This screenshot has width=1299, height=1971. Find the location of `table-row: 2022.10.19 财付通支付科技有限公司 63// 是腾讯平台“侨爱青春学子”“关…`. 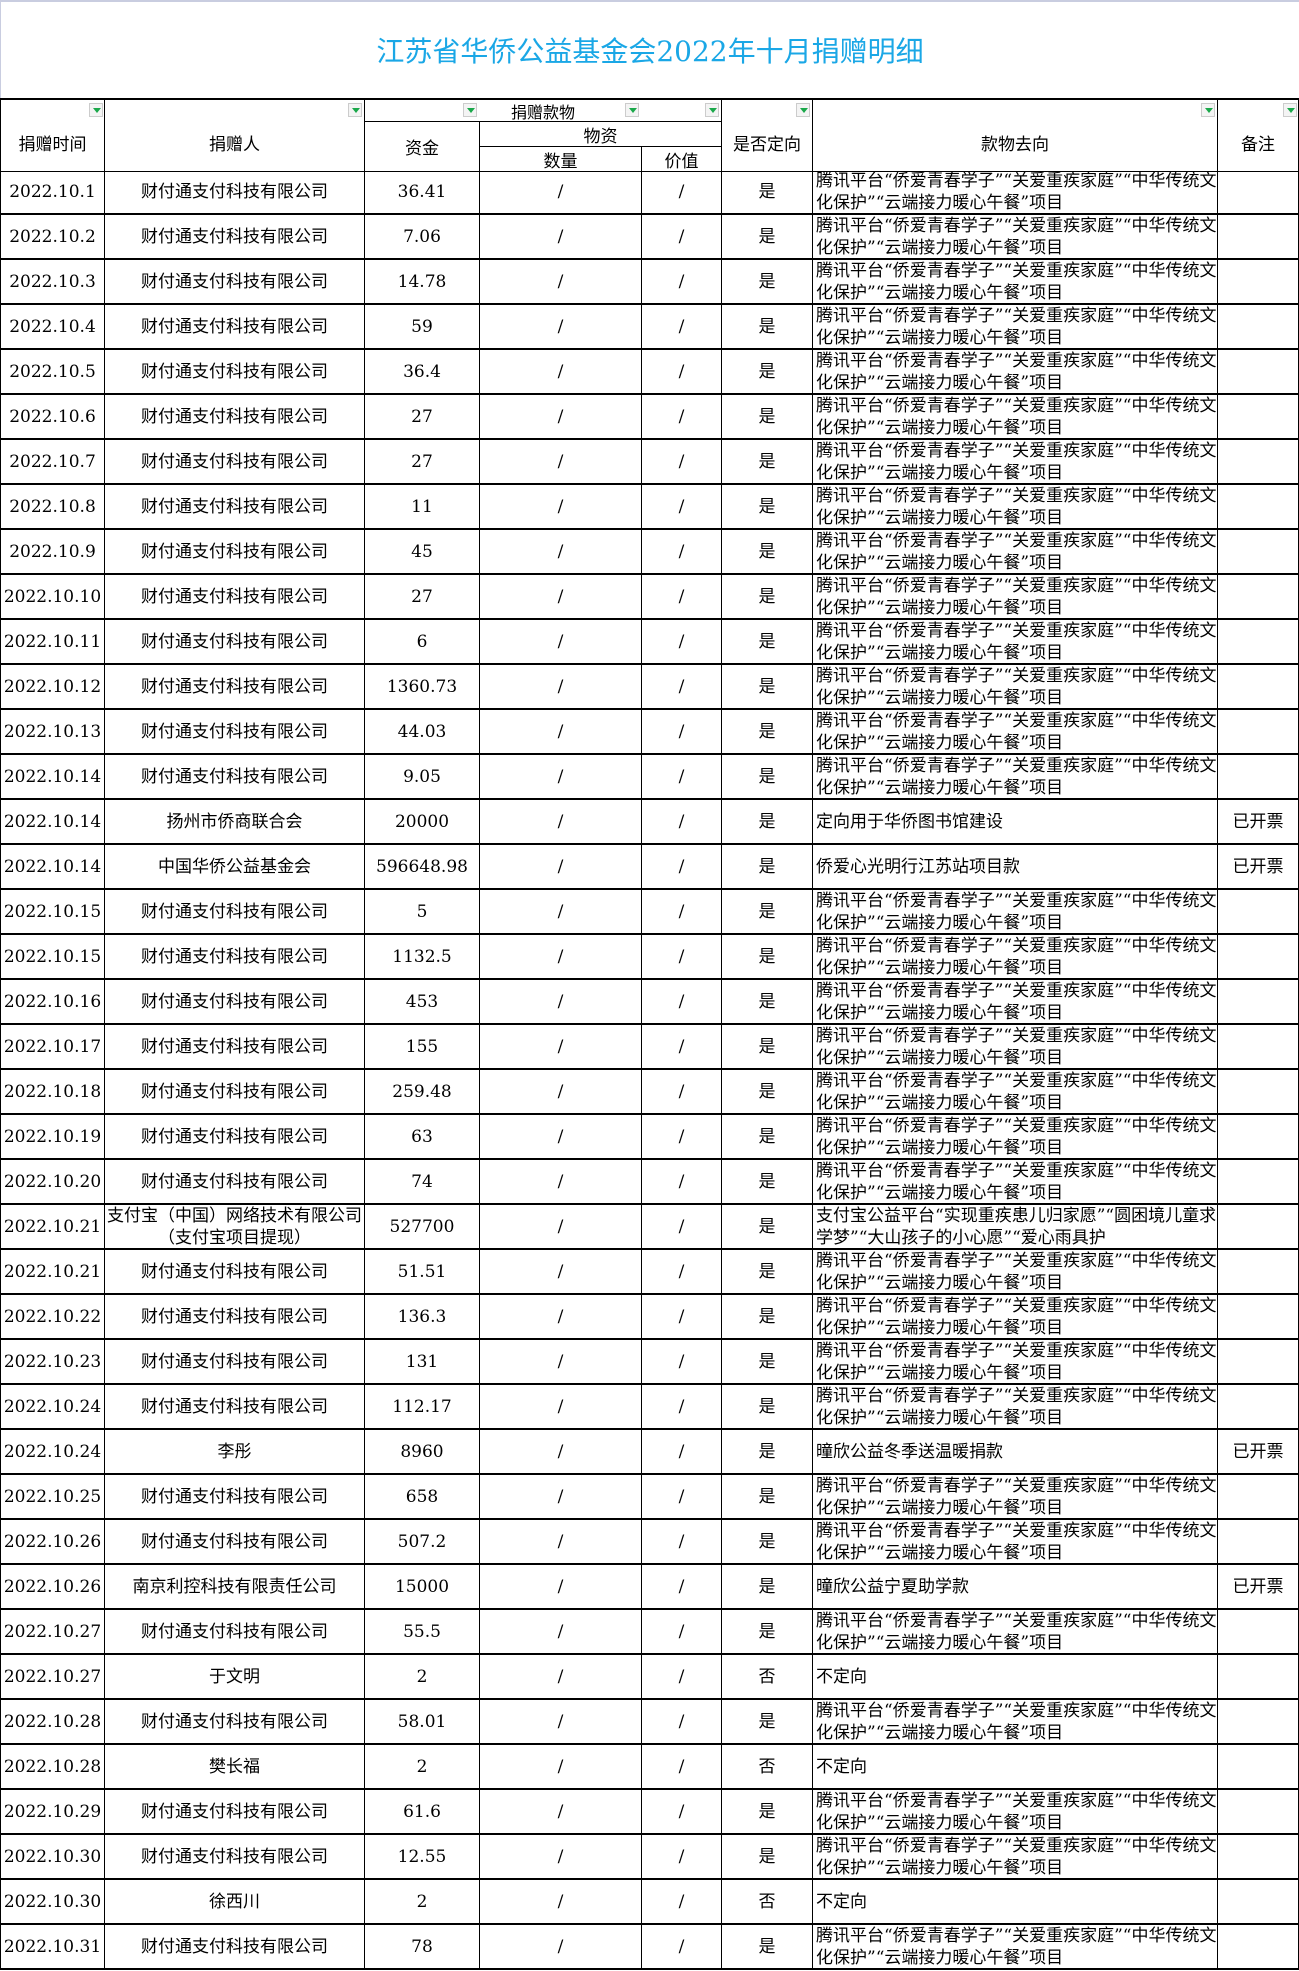

table-row: 2022.10.19 财付通支付科技有限公司 63// 是腾讯平台“侨爱青春学子”“关… is located at coordinates (649, 1137).